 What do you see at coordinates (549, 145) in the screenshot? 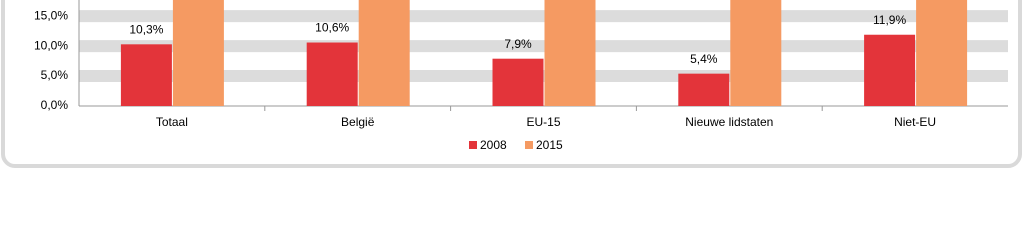
I see `legend-label: 2015` at bounding box center [549, 145].